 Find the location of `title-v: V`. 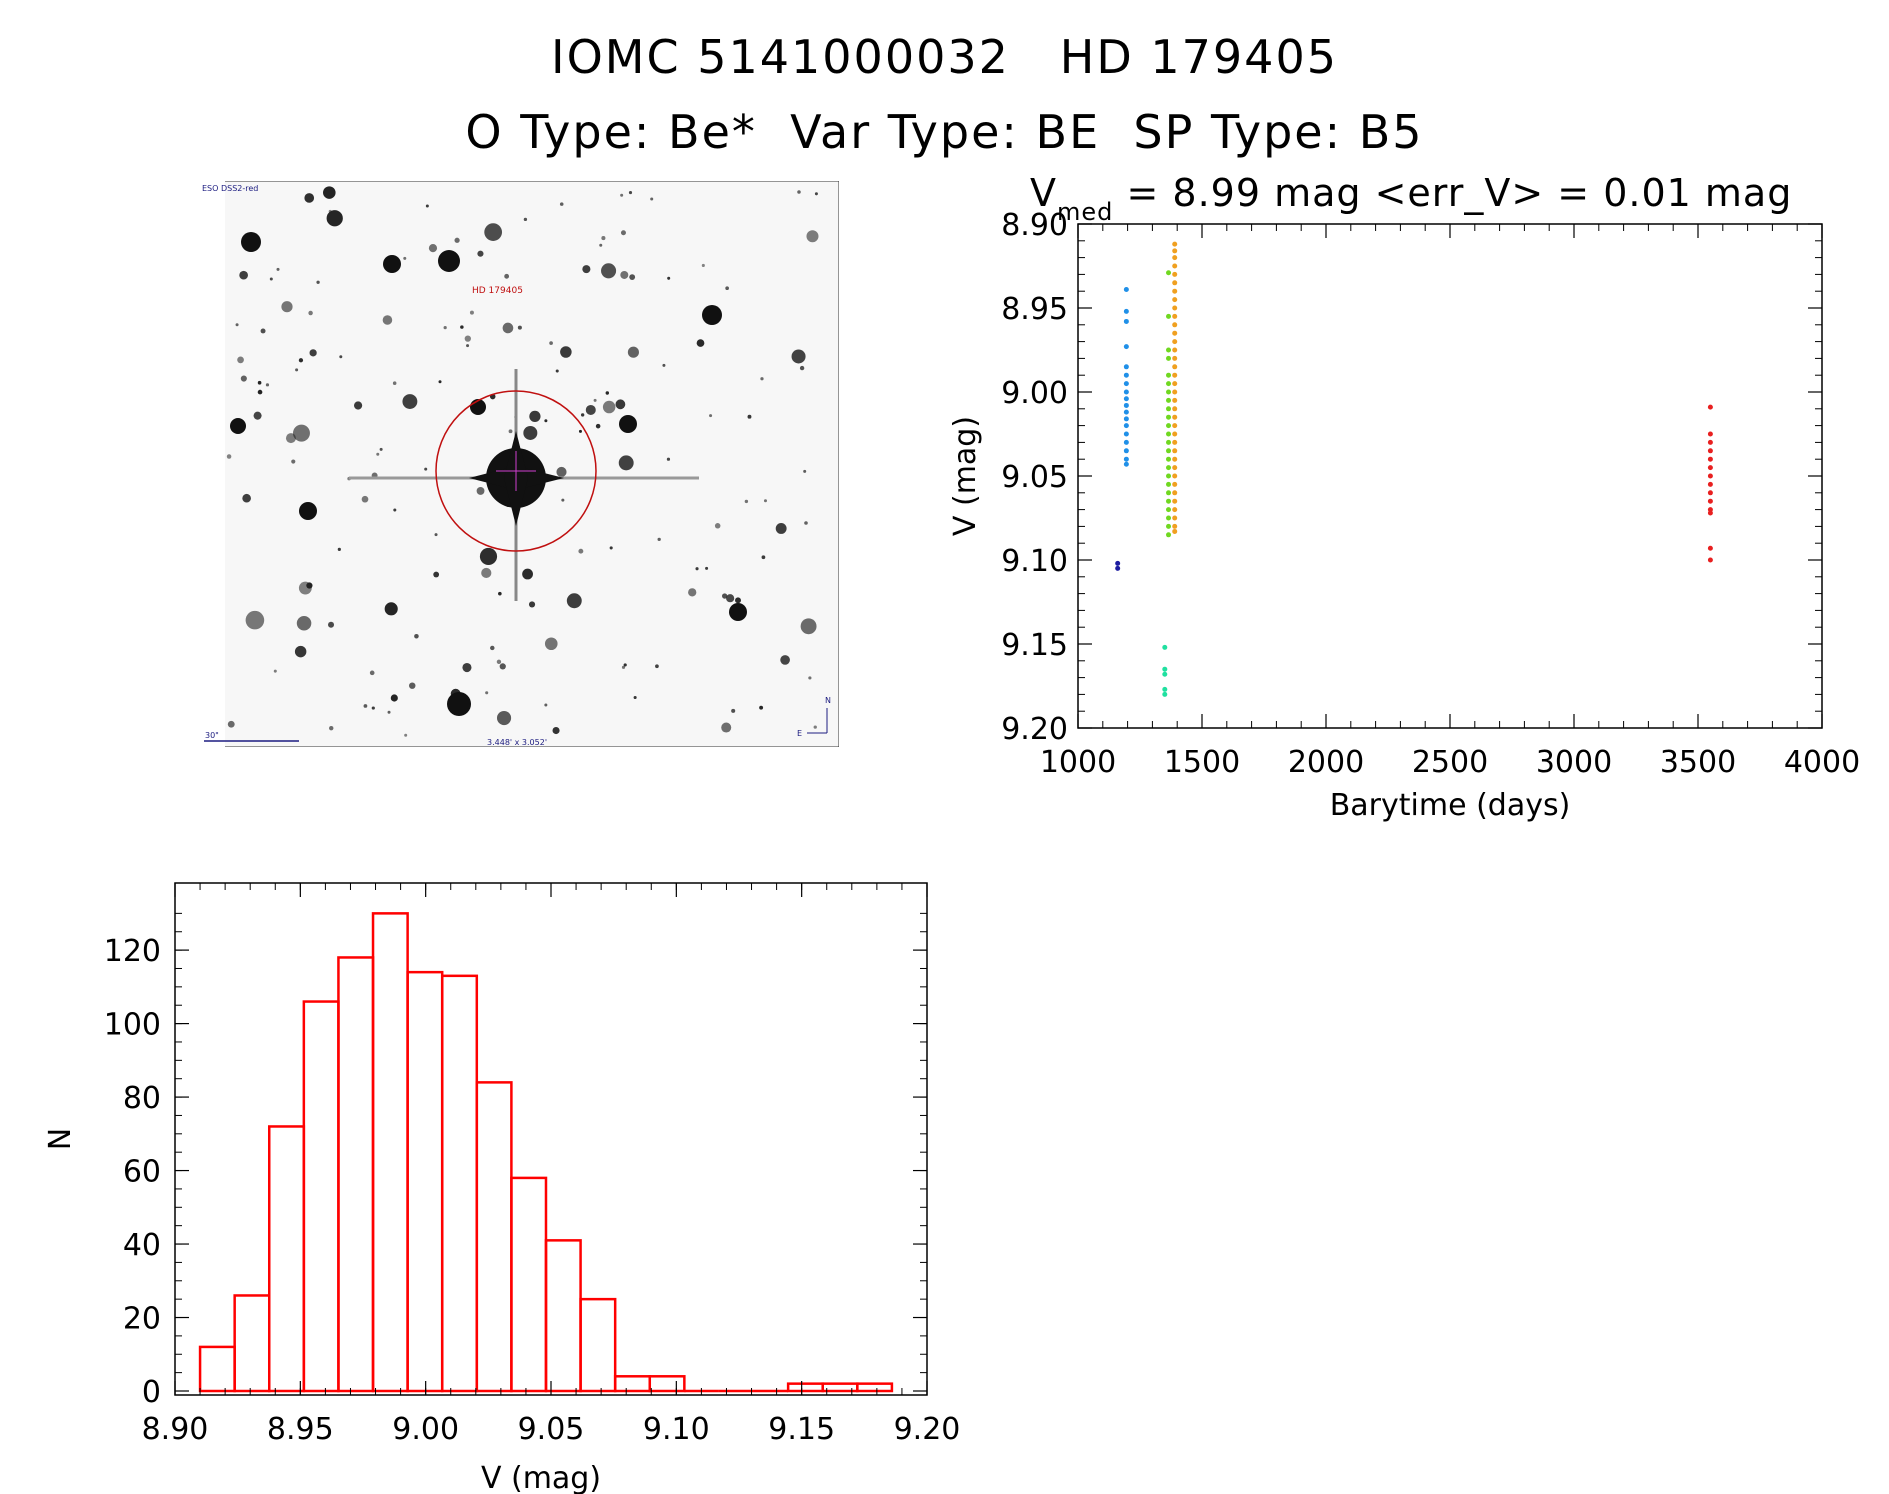

title-v: V is located at coordinates (1043, 193).